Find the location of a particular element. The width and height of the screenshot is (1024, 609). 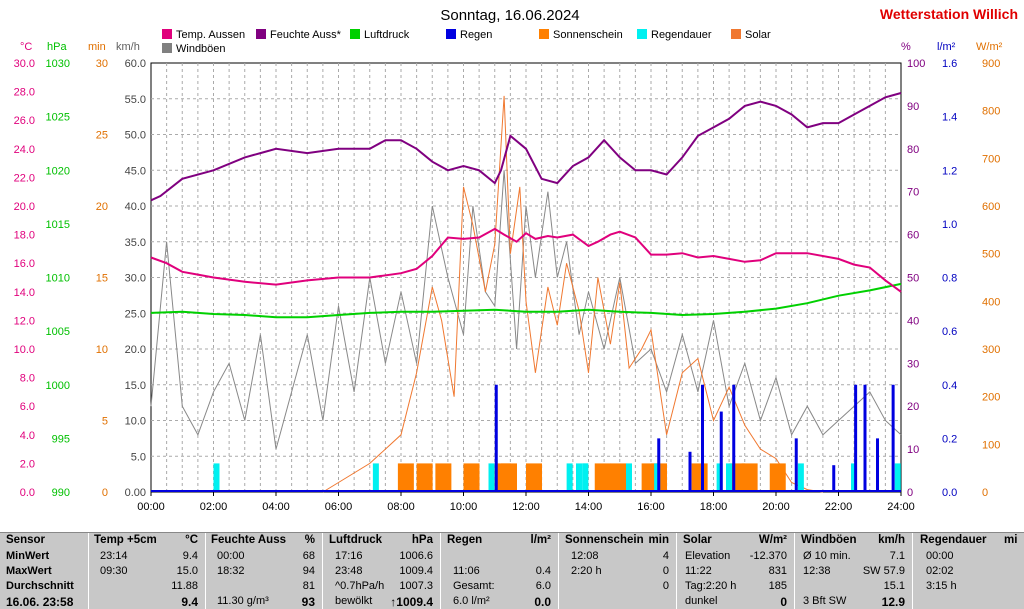

stats-cell-label: Ø 10 min. is located at coordinates (827, 556).